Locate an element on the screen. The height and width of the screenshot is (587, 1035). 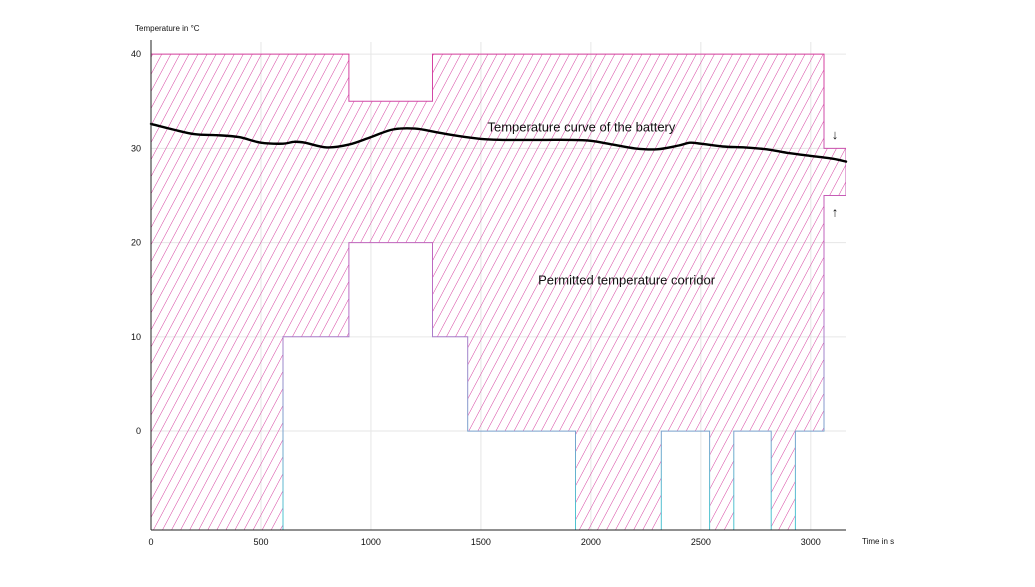
x-tick-label: 1500 is located at coordinates (481, 542).